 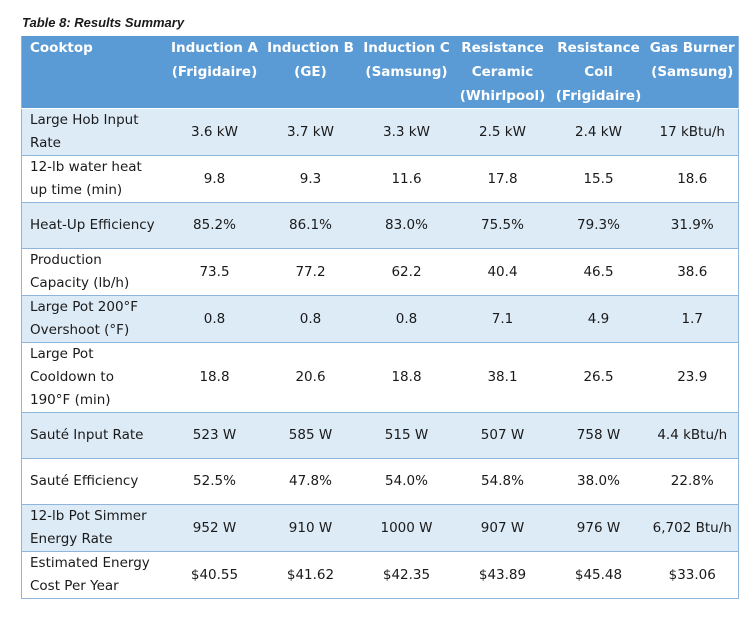 I want to click on table-cell: 976 W, so click(x=598, y=528).